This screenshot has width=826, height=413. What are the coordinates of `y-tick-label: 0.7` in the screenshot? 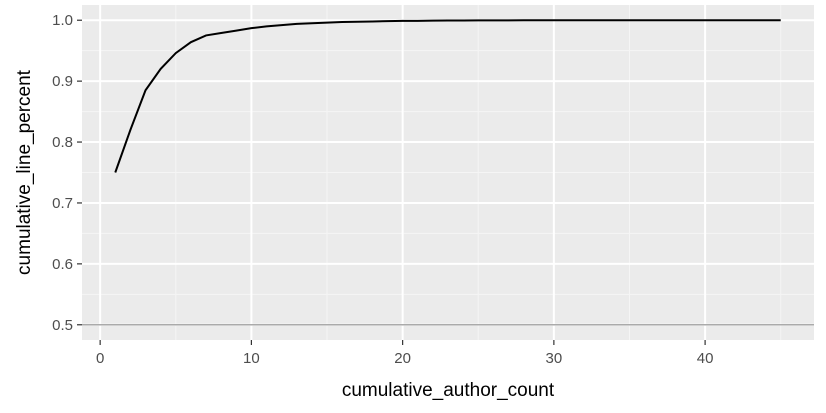 It's located at (62, 203).